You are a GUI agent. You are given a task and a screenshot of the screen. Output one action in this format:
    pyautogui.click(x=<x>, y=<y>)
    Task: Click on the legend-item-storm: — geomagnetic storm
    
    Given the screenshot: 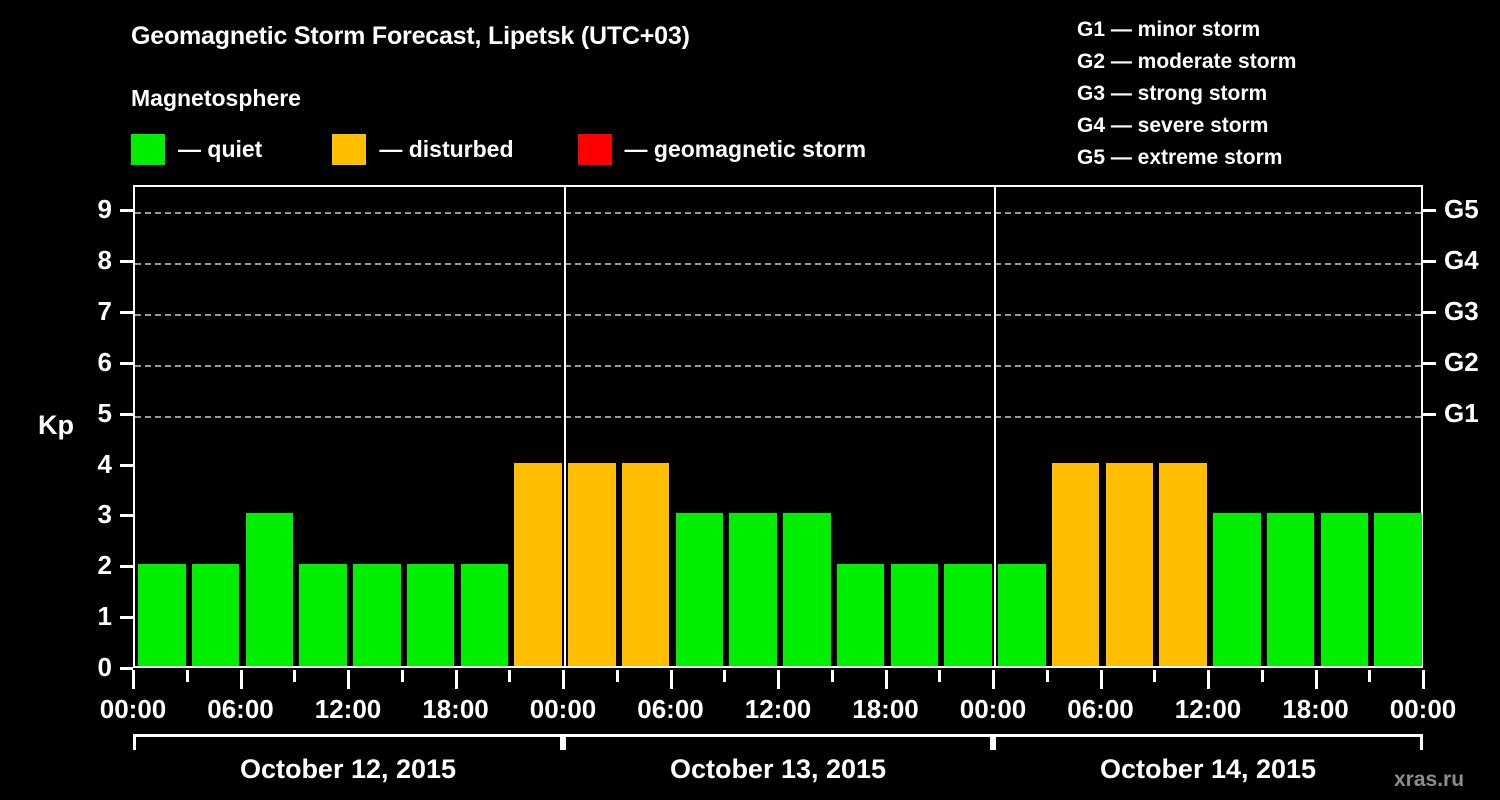 What is the action you would take?
    pyautogui.click(x=721, y=149)
    